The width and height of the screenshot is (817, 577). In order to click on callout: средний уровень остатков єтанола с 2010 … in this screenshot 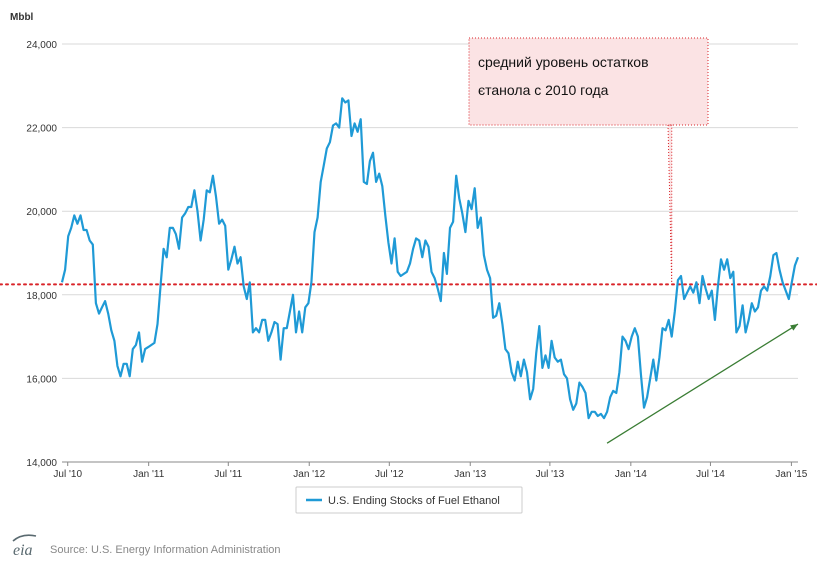, I will do `click(588, 161)`.